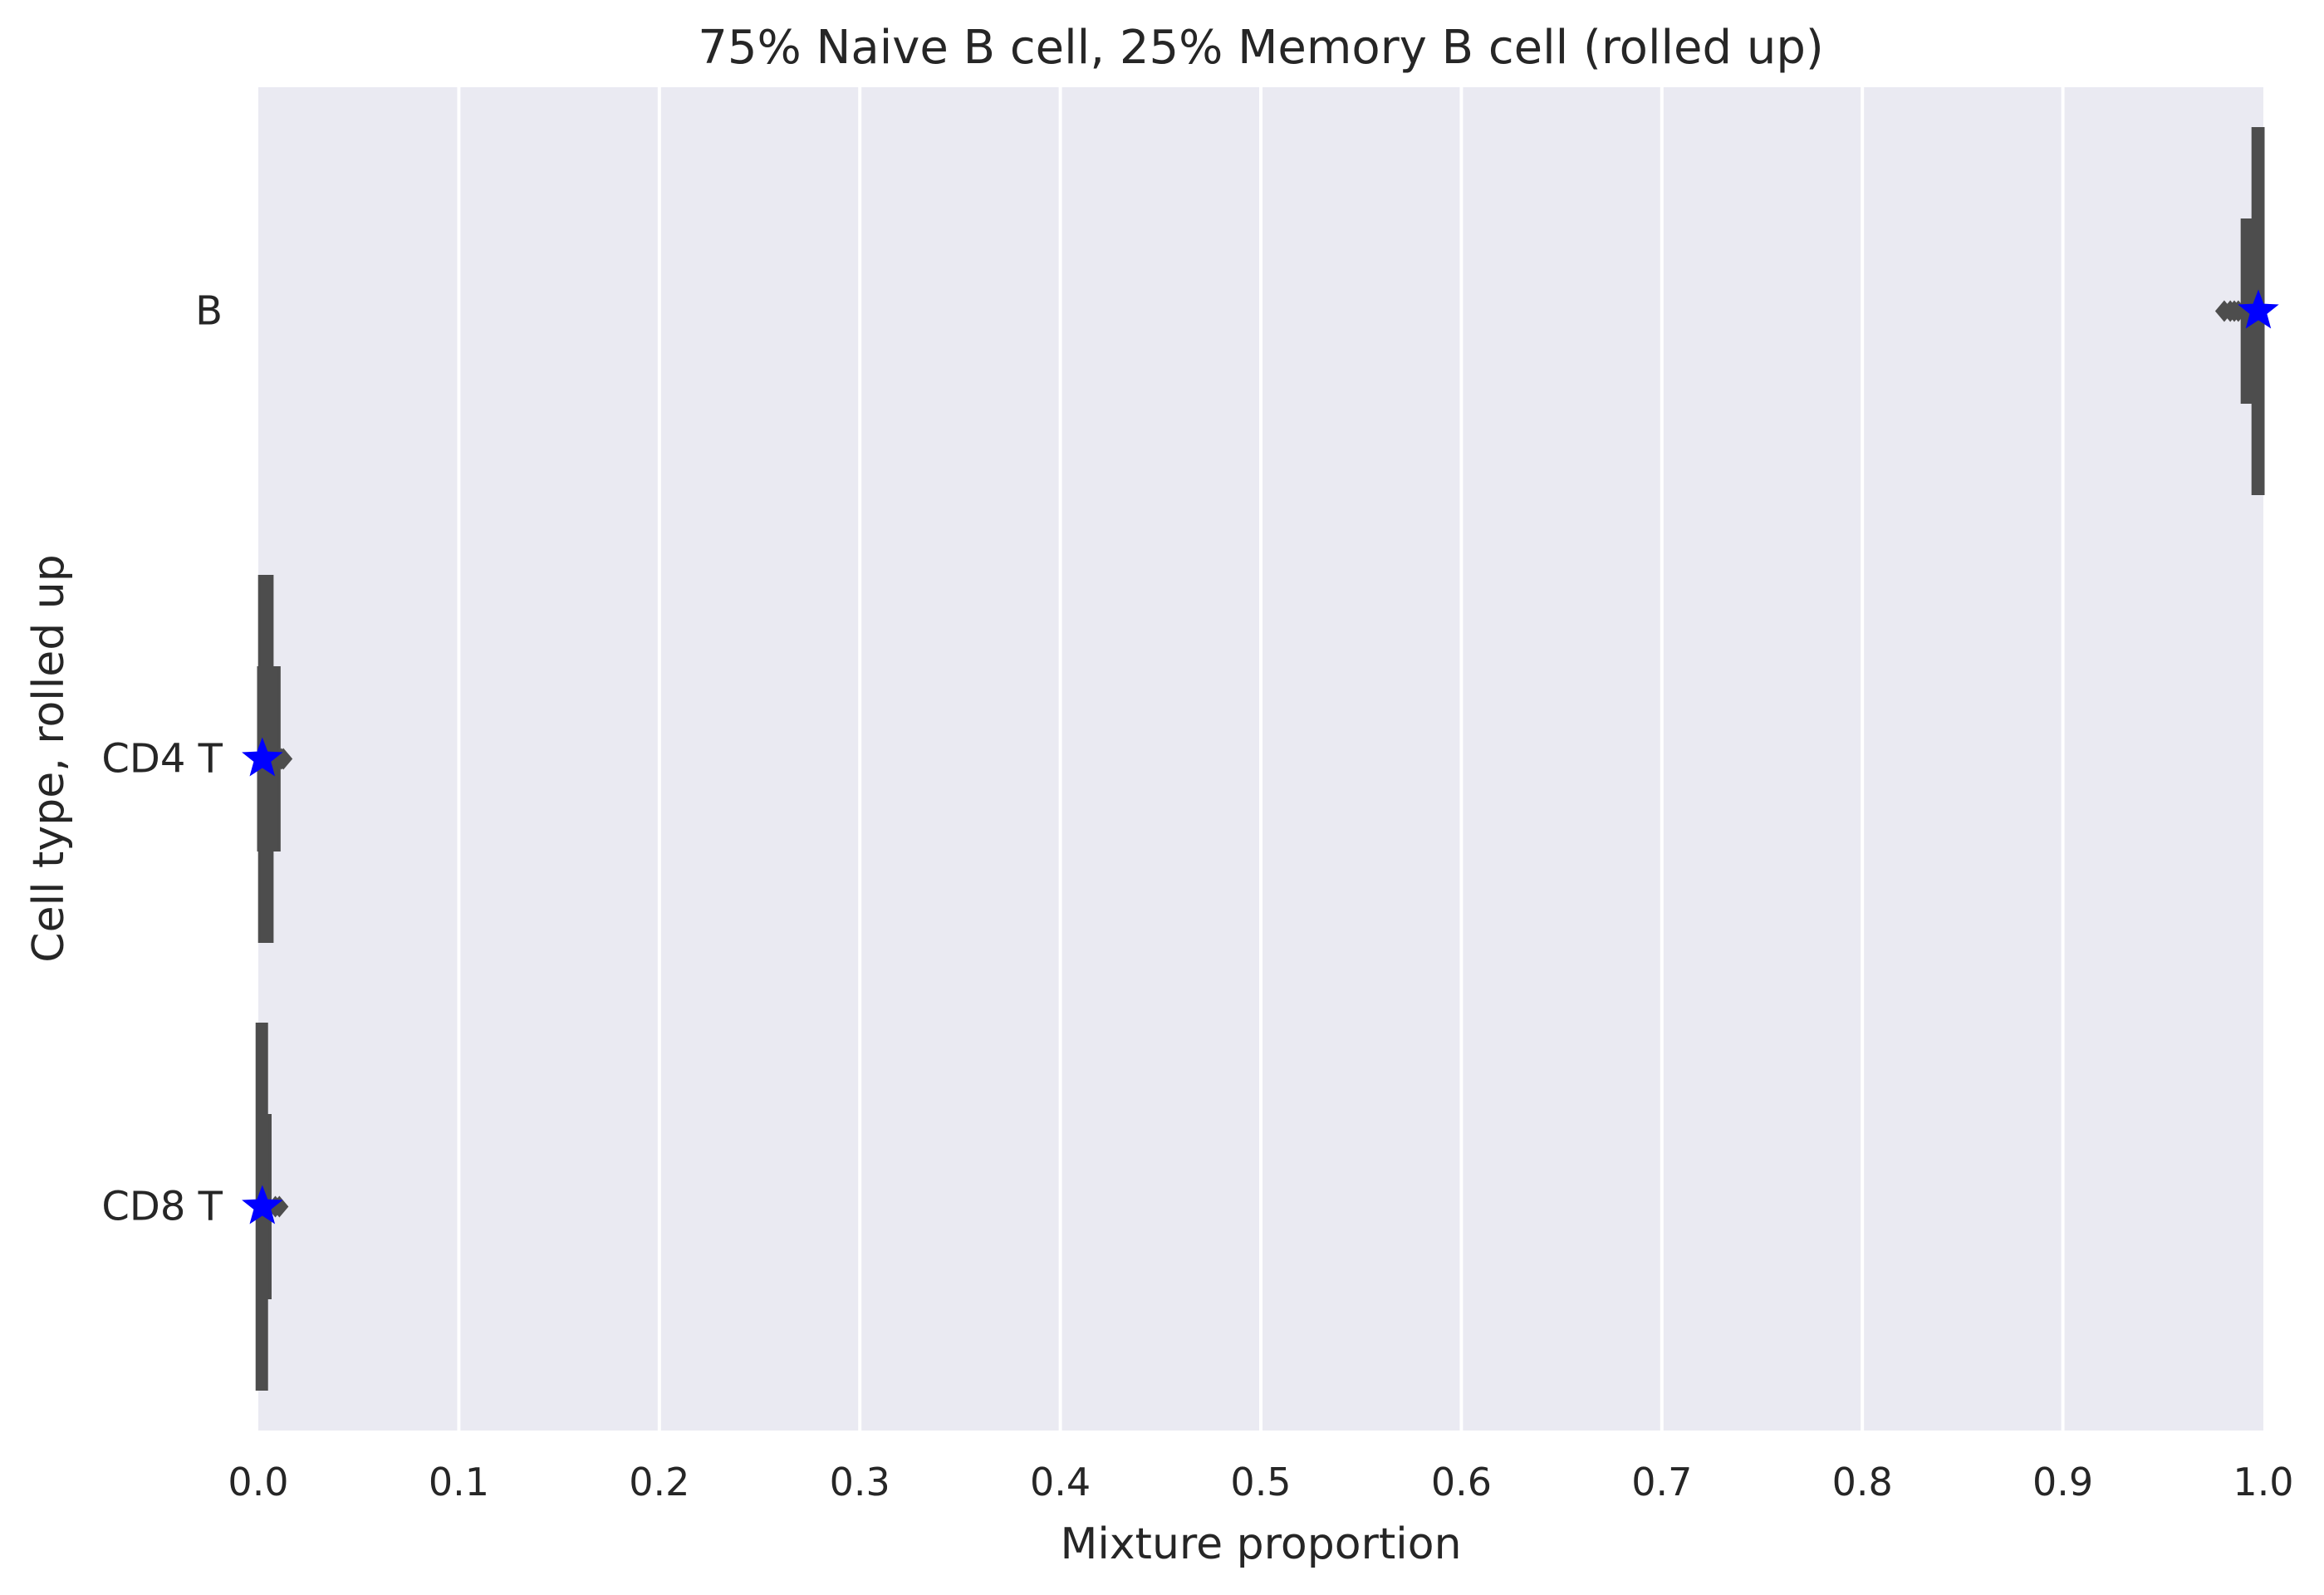 This screenshot has width=2324, height=1595. I want to click on x-tick-label: 0.0, so click(258, 1482).